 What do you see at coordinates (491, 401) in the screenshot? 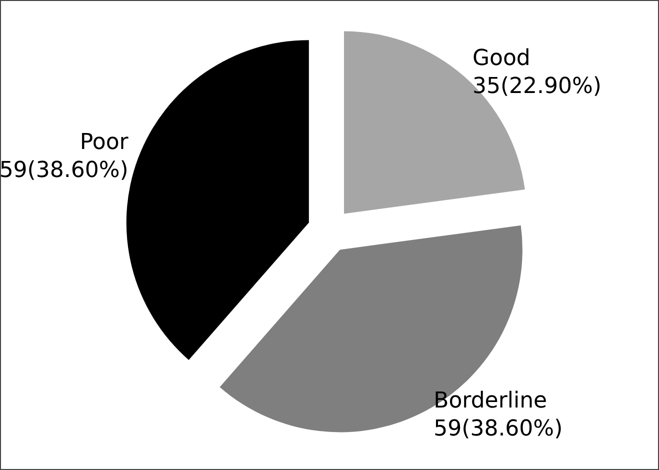
I see `slice-label: Borderline` at bounding box center [491, 401].